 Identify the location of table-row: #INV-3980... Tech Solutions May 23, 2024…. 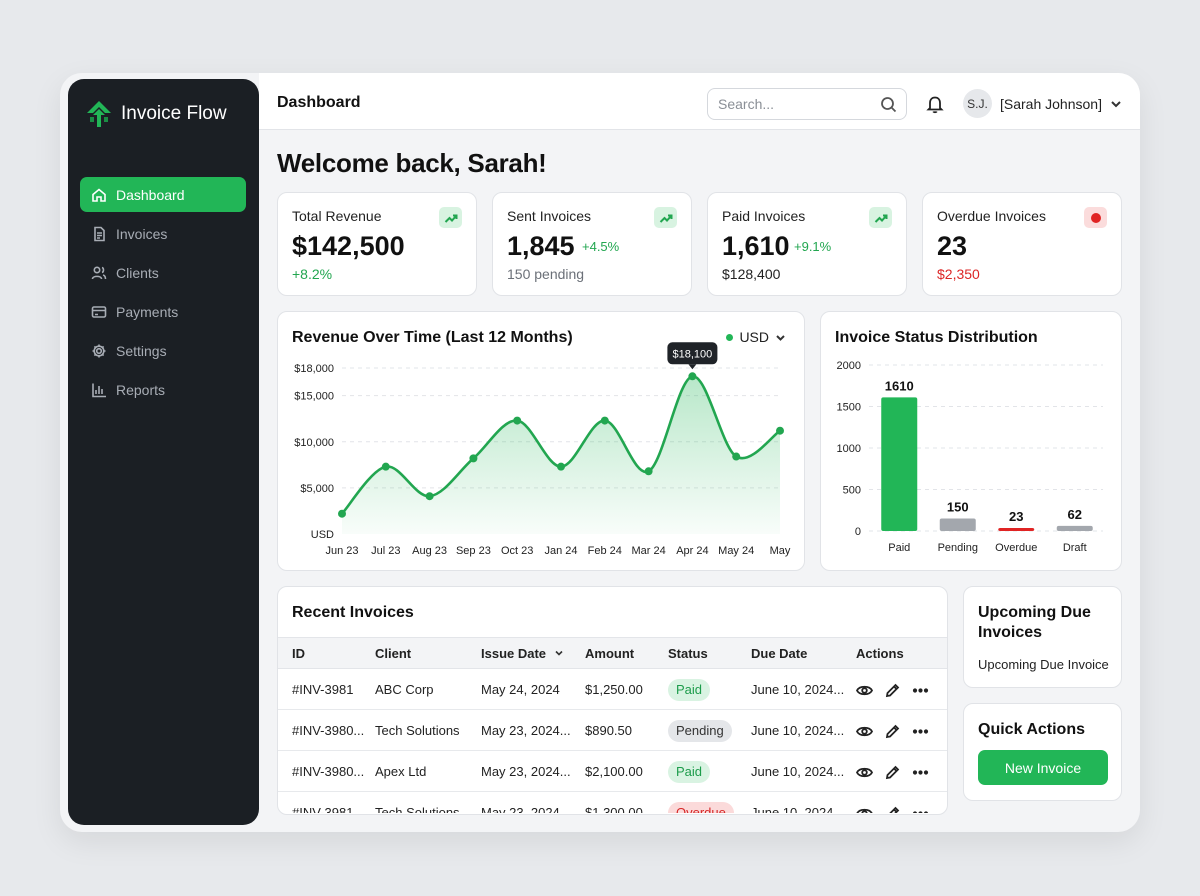
(612, 730).